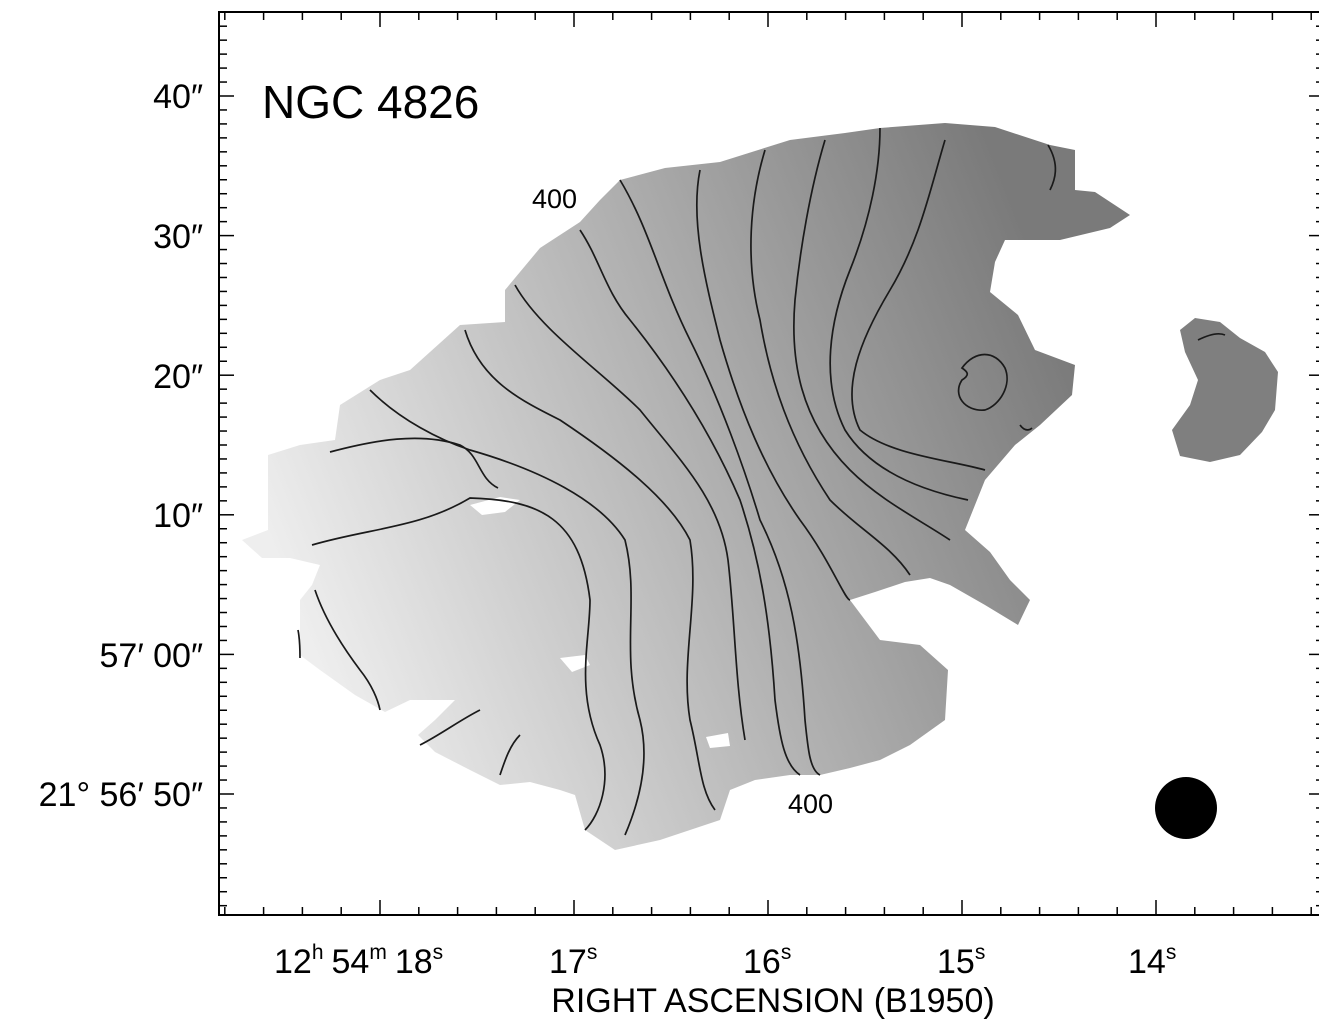  Describe the element at coordinates (358, 961) in the screenshot. I see `x-tick-label: 12h 54m 18s` at that location.